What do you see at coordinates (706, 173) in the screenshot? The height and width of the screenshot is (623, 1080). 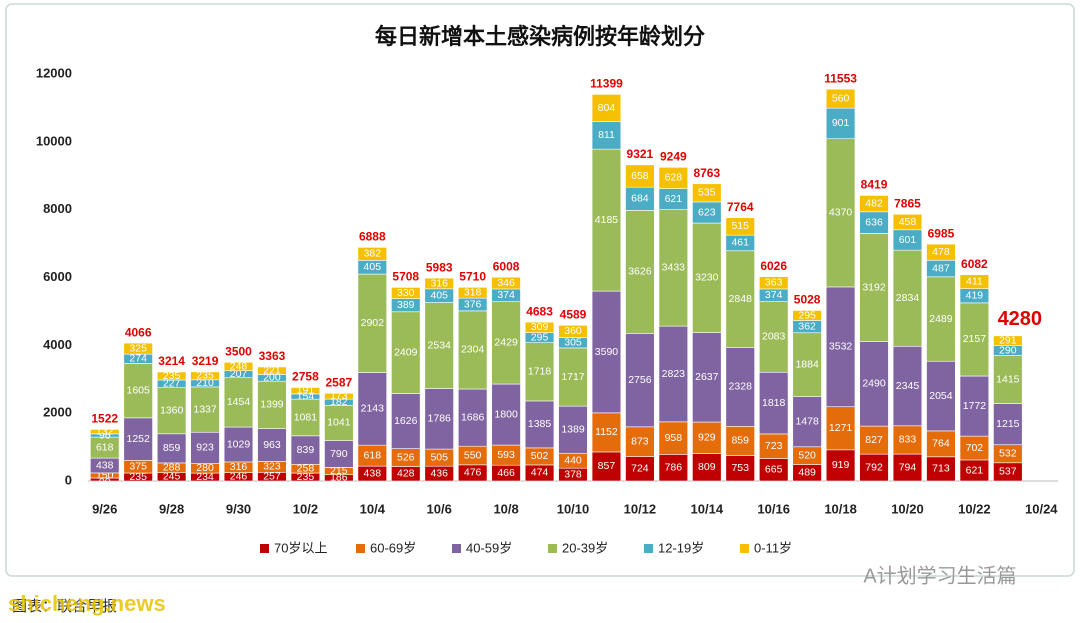 I see `total-label: 8763` at bounding box center [706, 173].